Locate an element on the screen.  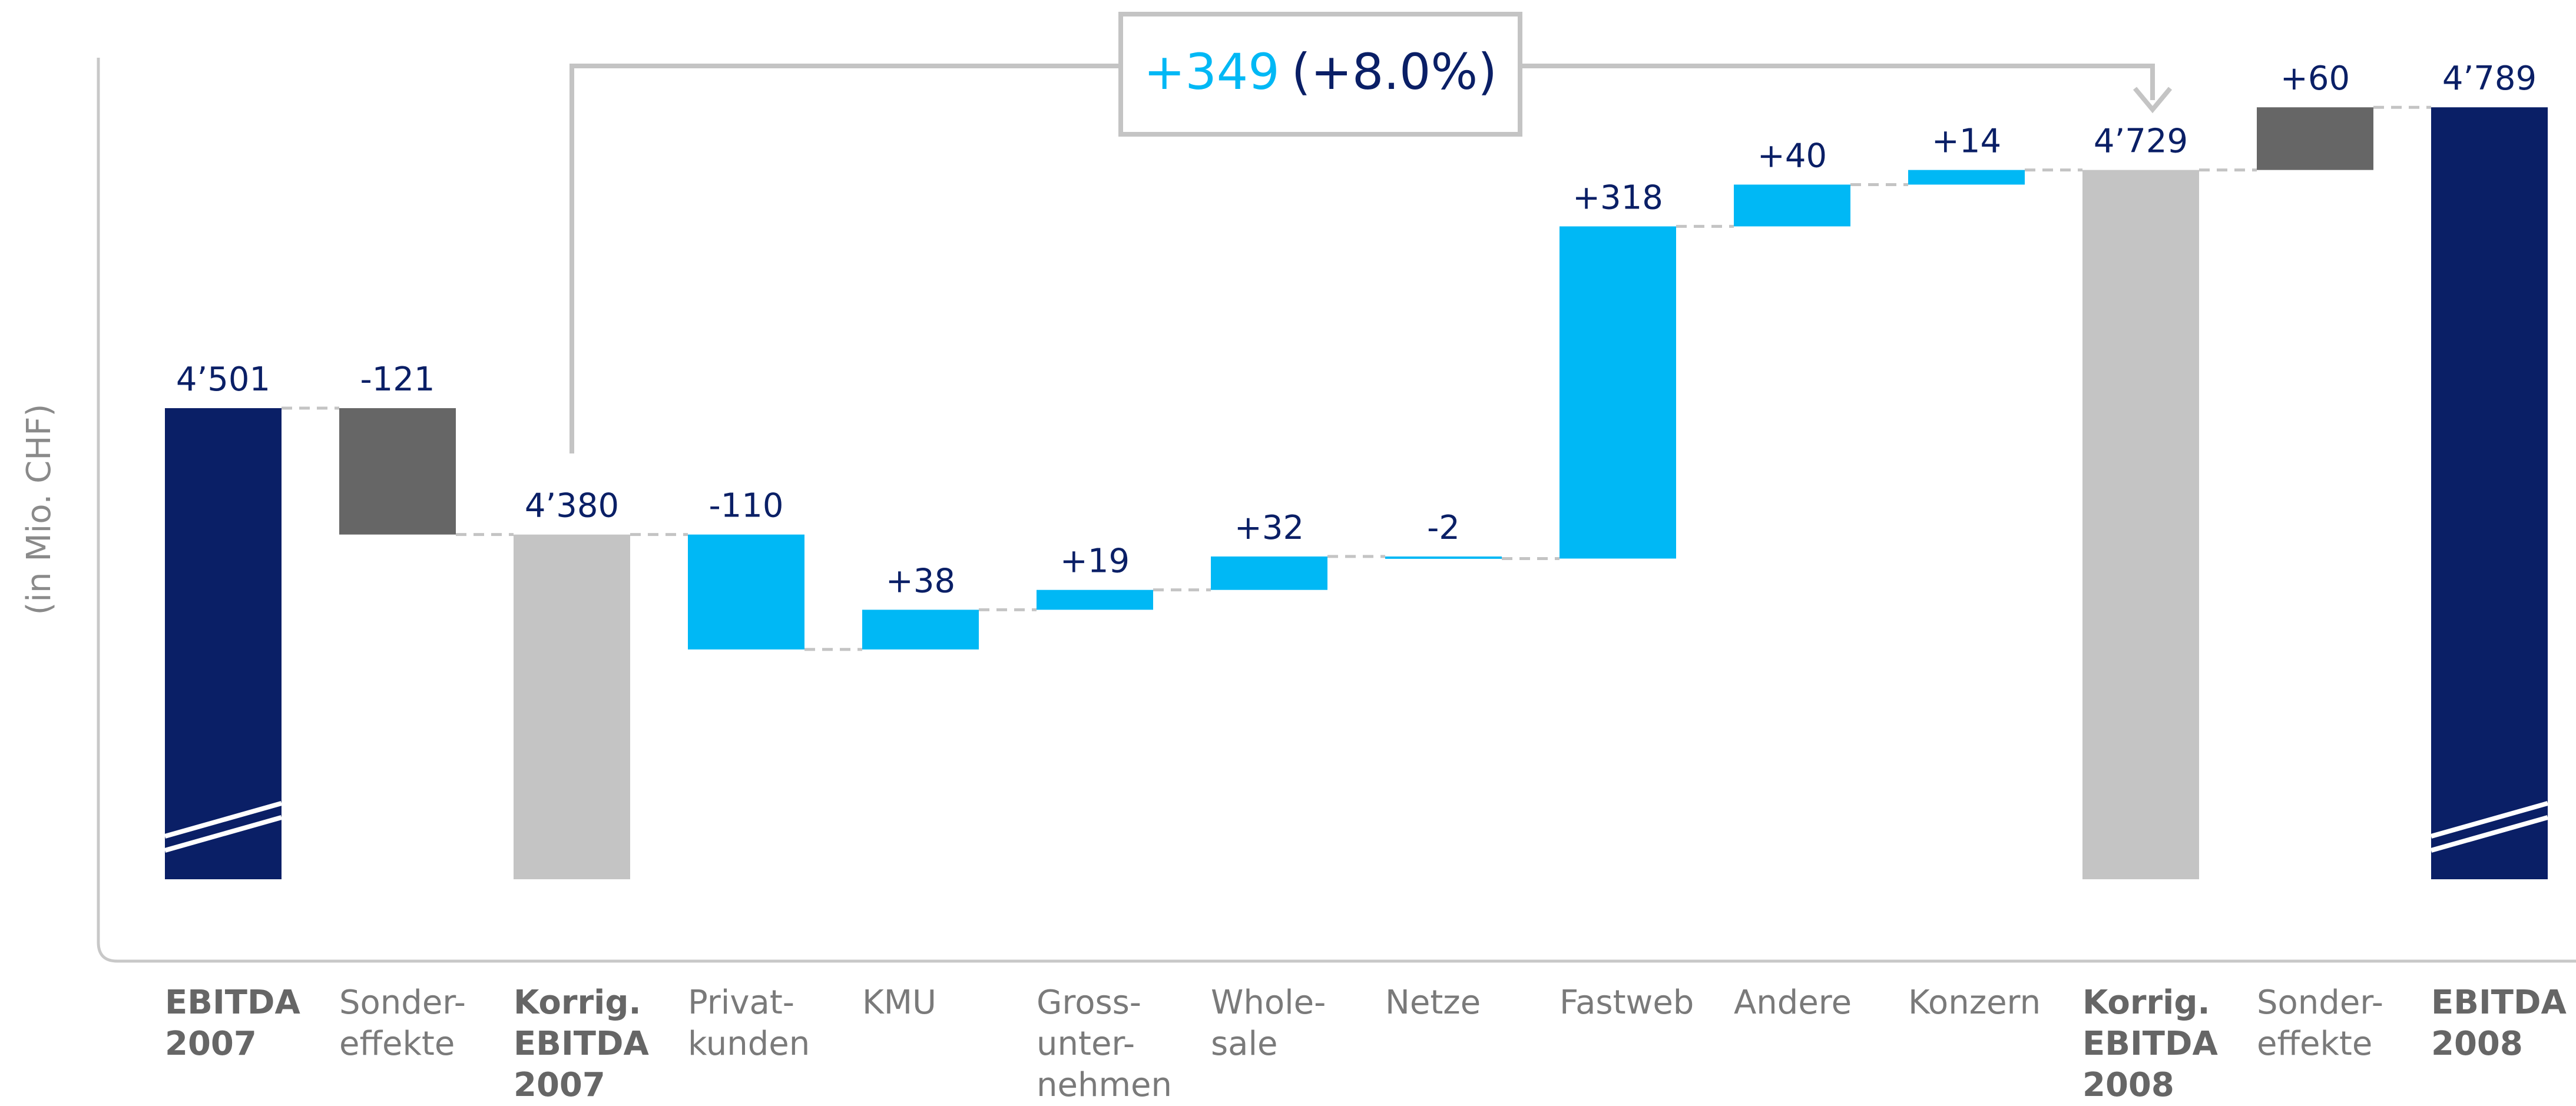
x-tick-label: Gross- unter- nehmen is located at coordinates (1104, 1044).